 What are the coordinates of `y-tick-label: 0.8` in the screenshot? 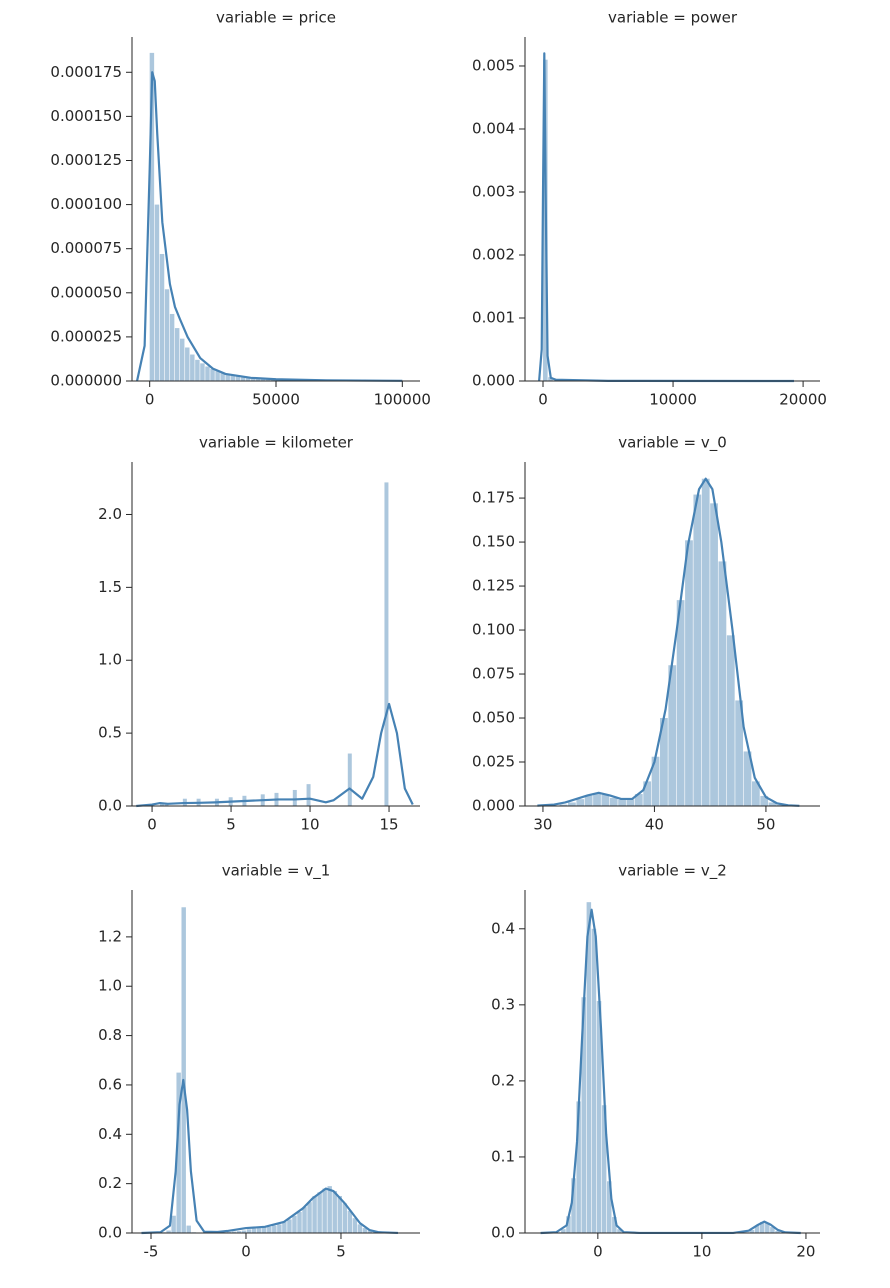 It's located at (110, 1035).